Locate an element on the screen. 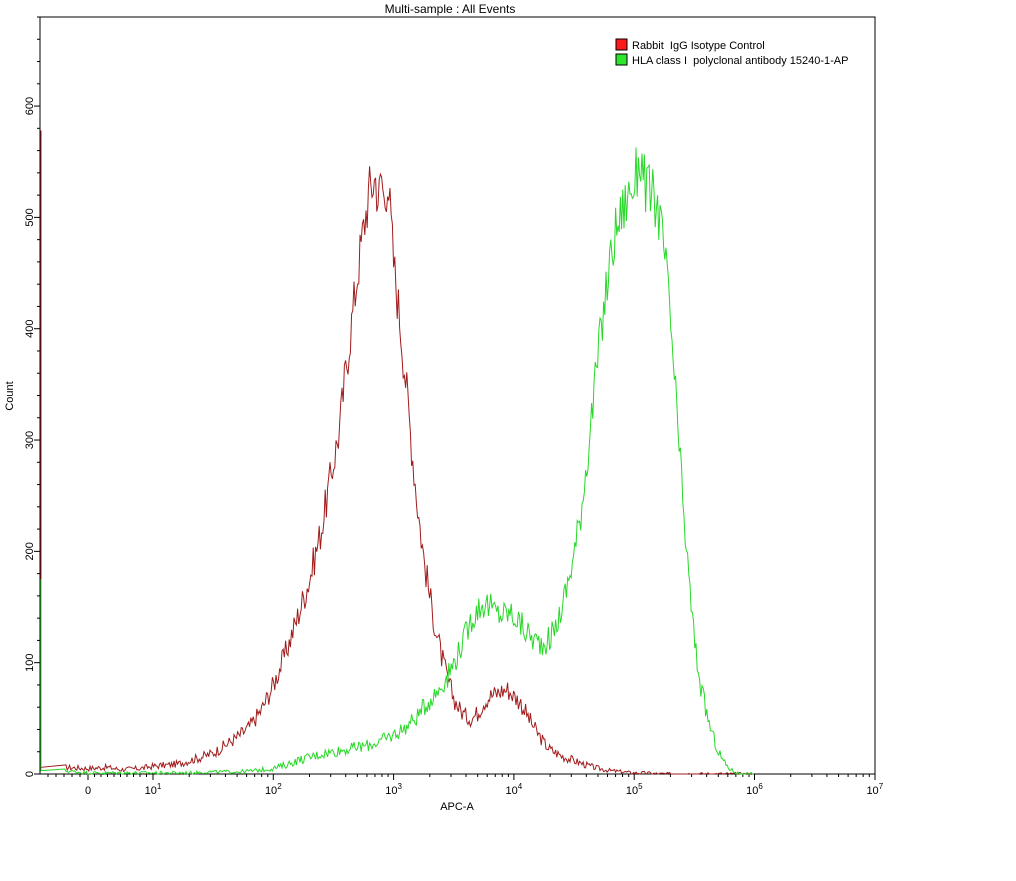 Image resolution: width=1016 pixels, height=881 pixels. y-tick-label: 600 is located at coordinates (30, 106).